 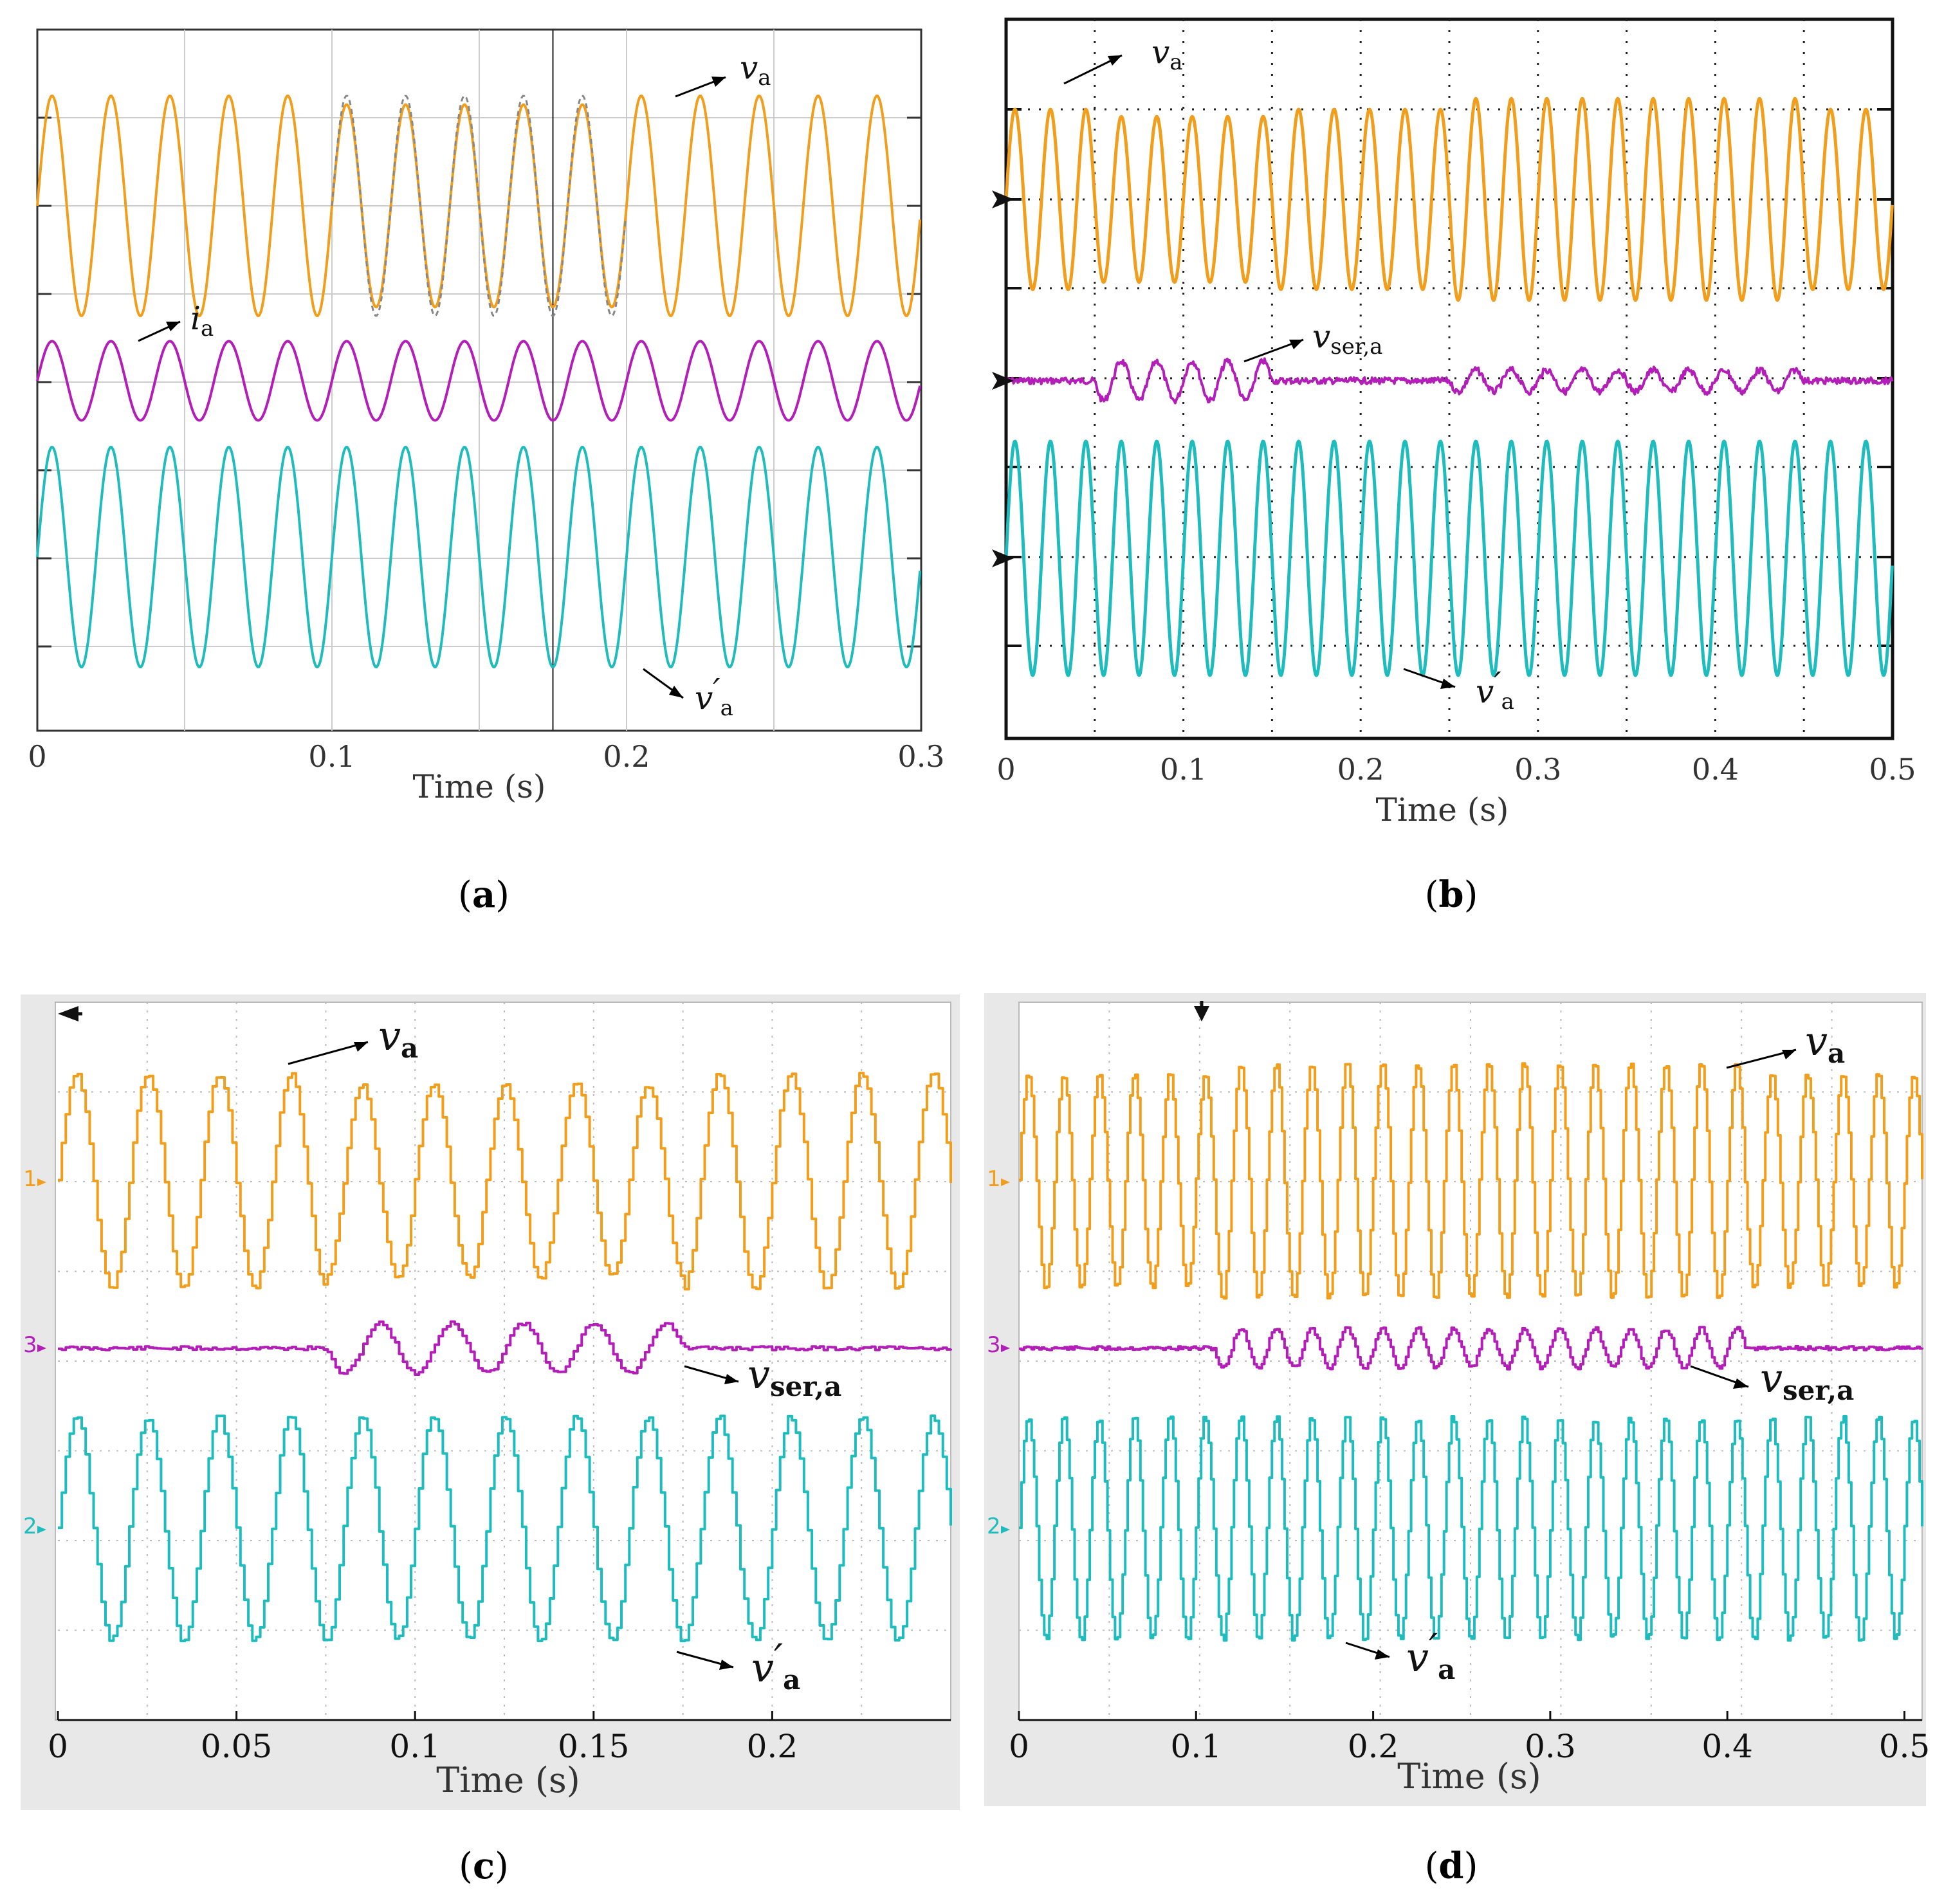 What do you see at coordinates (484, 1866) in the screenshot?
I see `panel-c-caption: (c)` at bounding box center [484, 1866].